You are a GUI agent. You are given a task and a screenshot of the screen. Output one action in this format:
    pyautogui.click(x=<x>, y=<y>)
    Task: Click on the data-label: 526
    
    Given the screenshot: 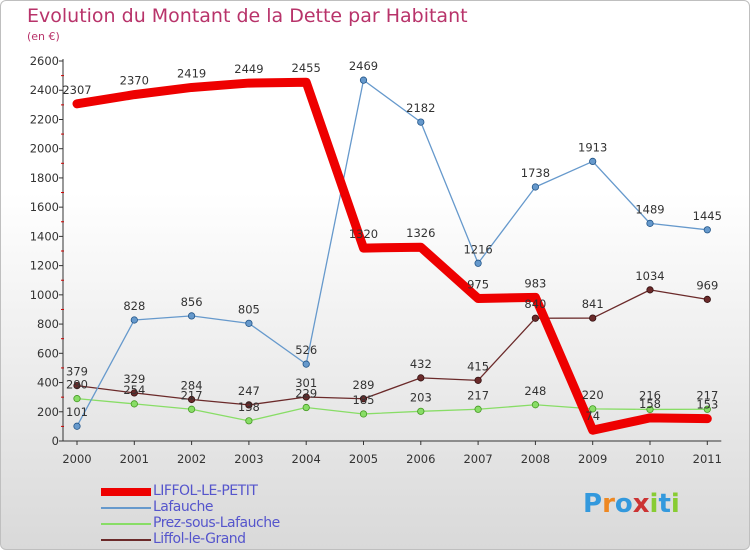 What is the action you would take?
    pyautogui.click(x=306, y=350)
    